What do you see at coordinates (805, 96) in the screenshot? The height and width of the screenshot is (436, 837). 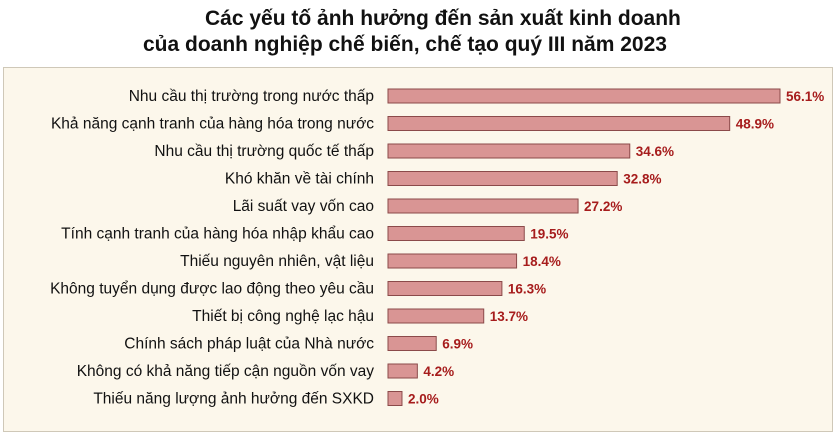 I see `value-label: 56.1%` at bounding box center [805, 96].